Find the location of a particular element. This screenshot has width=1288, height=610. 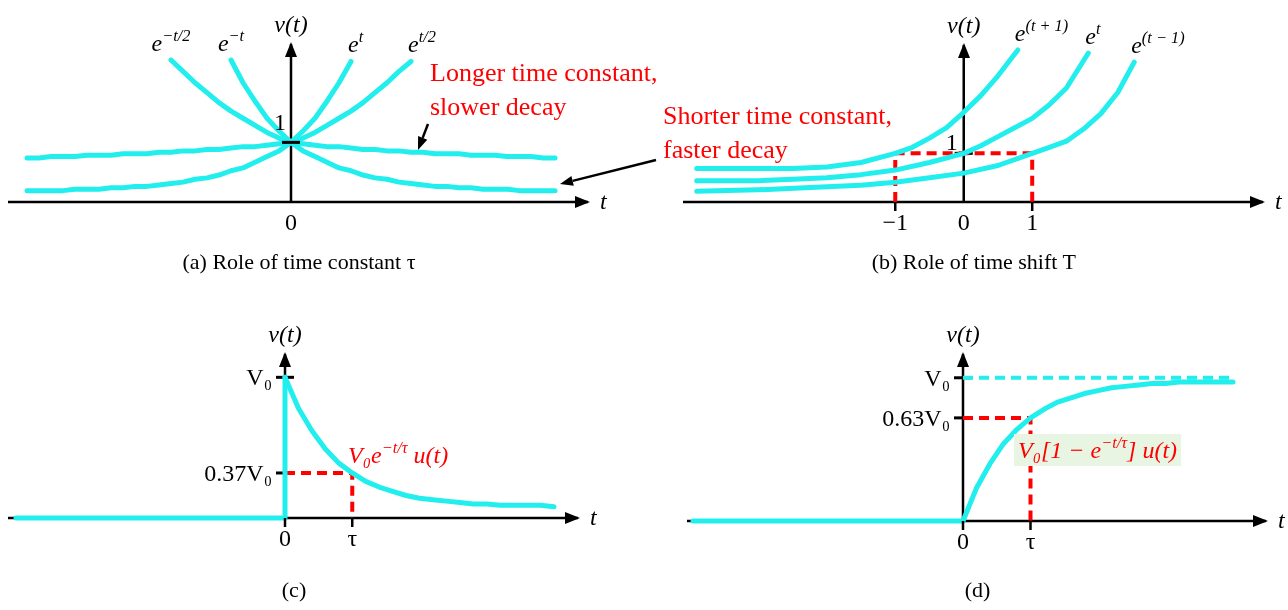

annotation: 0.63V₀ is located at coordinates (916, 417).